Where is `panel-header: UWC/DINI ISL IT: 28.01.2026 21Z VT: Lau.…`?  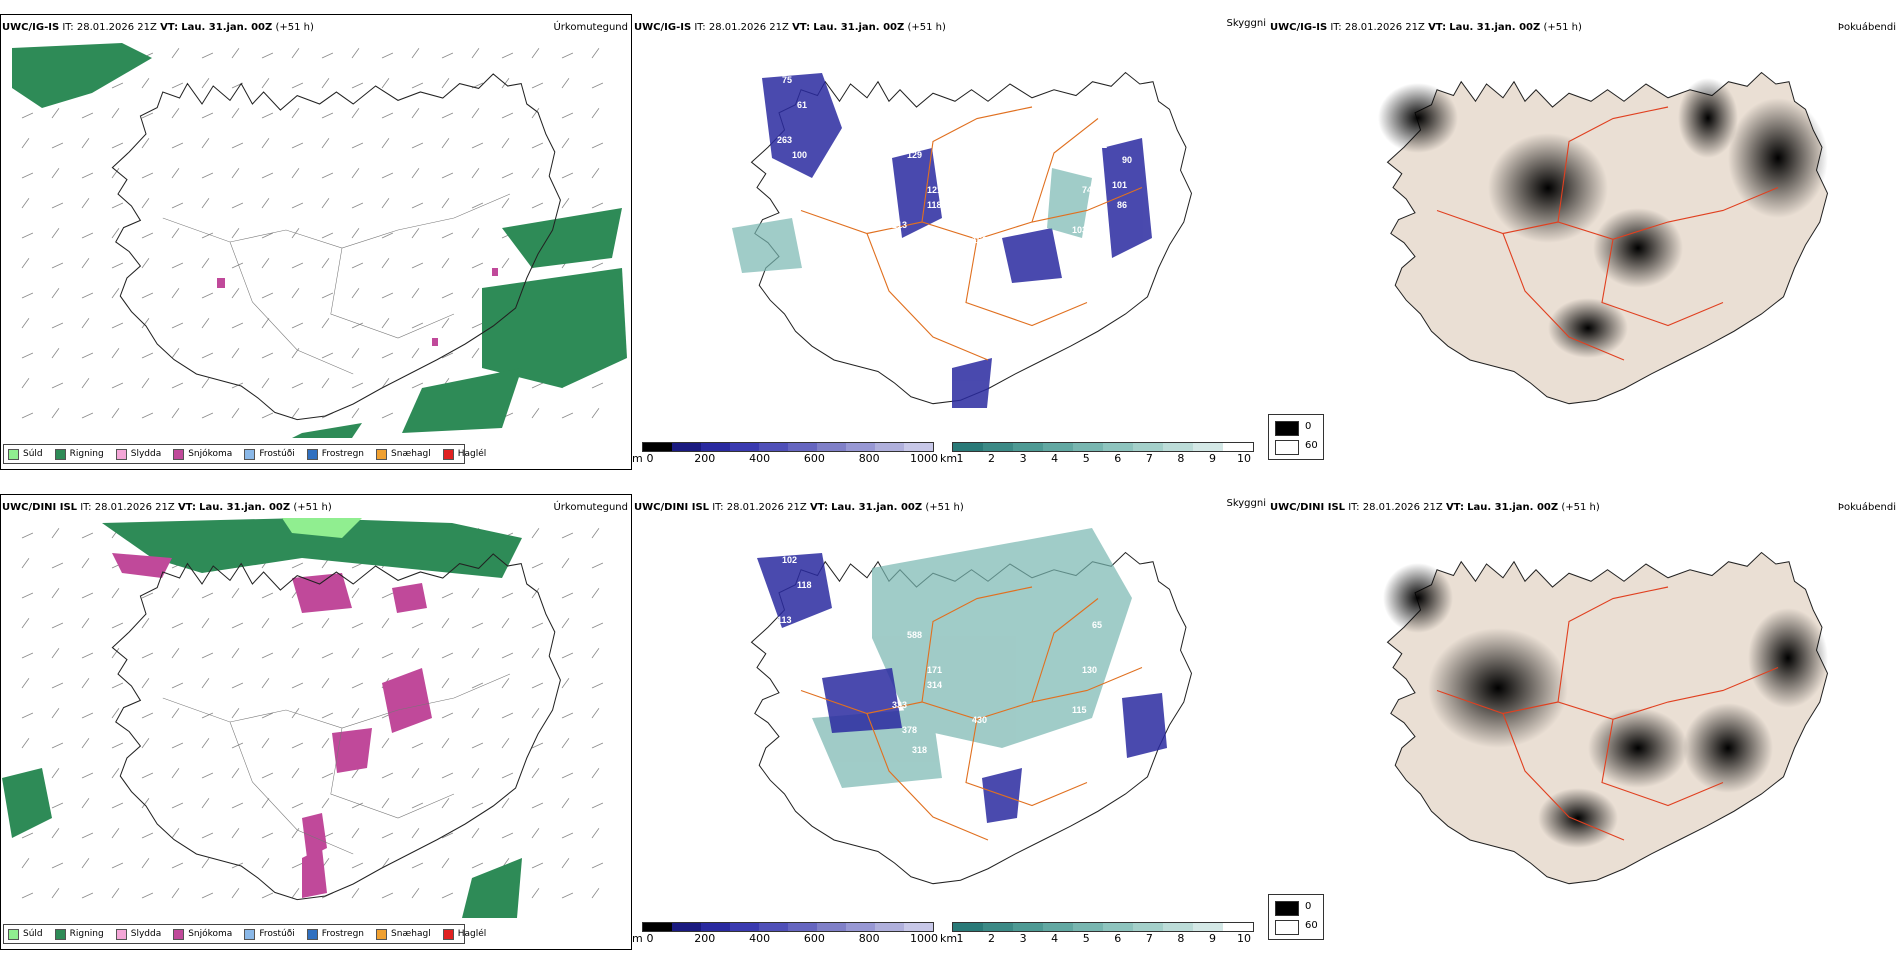 panel-header: UWC/DINI ISL IT: 28.01.2026 21Z VT: Lau.… is located at coordinates (167, 507).